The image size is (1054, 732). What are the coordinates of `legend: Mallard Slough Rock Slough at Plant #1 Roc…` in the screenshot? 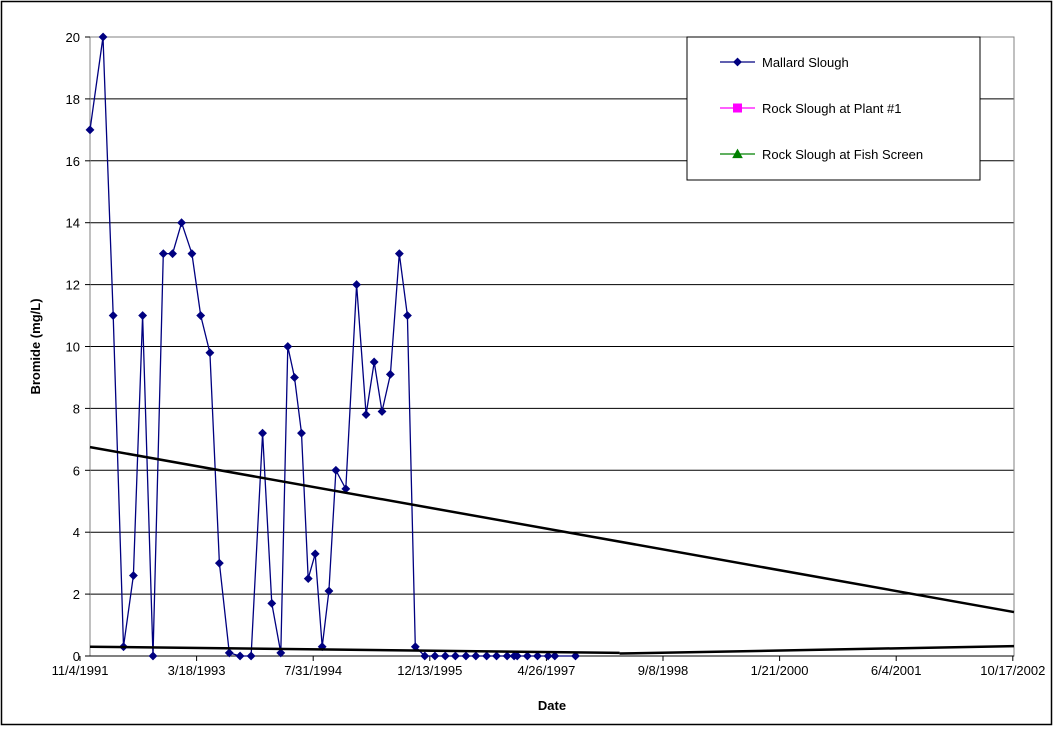 It's located at (833, 108).